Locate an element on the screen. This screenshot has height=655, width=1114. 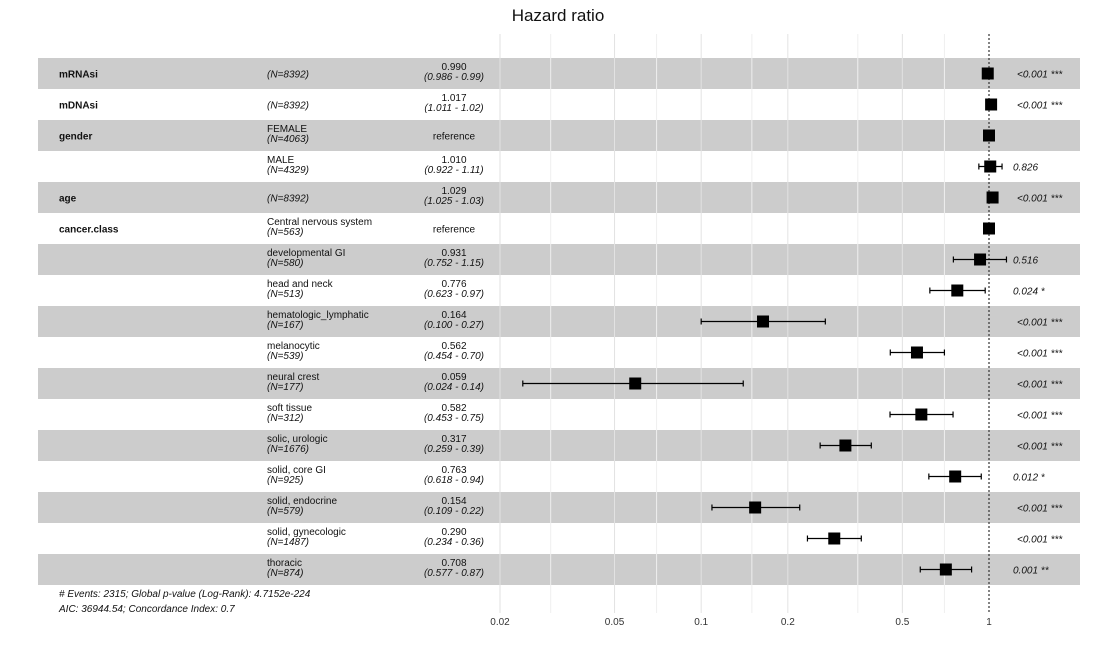
sample-size: (N=312) is located at coordinates (285, 418).